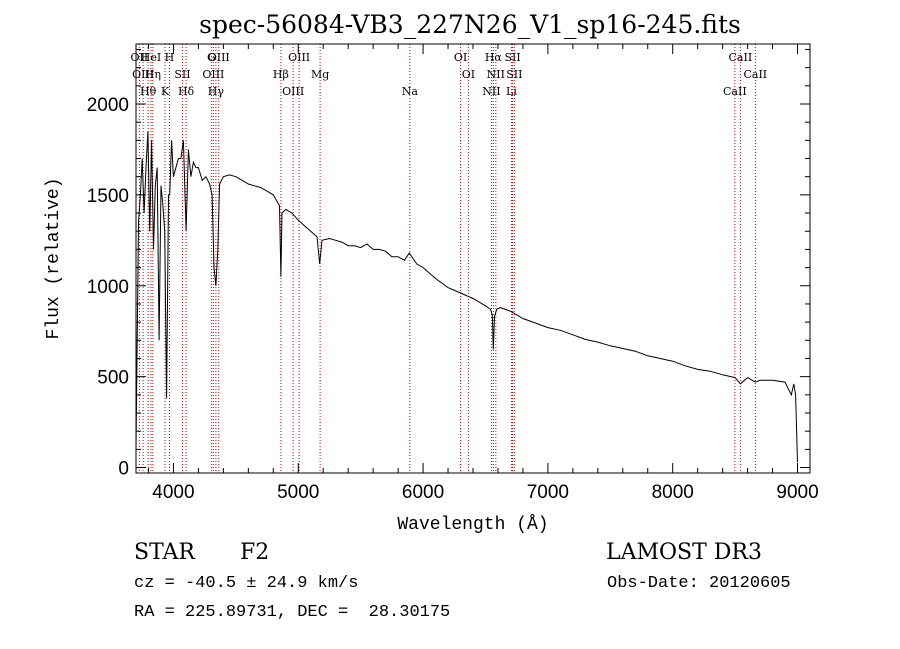 The image size is (900, 649). What do you see at coordinates (548, 492) in the screenshot?
I see `x-tick-label: 7000` at bounding box center [548, 492].